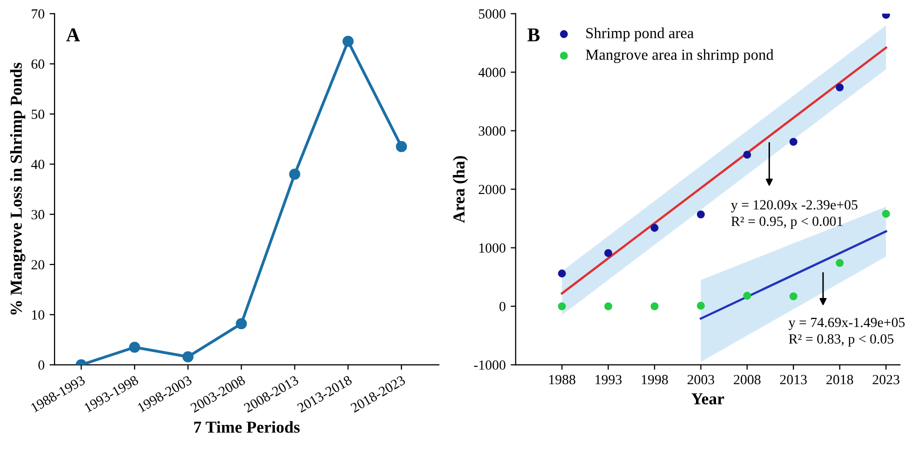 This screenshot has width=909, height=456. Describe the element at coordinates (846, 332) in the screenshot. I see `annotation: y = 74.69x-1.49e+05 R² = 0.83, p < 0.05` at that location.